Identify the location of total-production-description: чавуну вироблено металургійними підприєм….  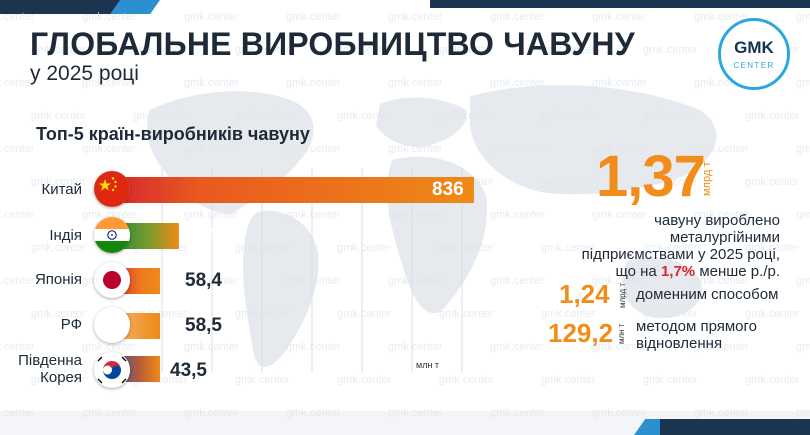
(660, 246).